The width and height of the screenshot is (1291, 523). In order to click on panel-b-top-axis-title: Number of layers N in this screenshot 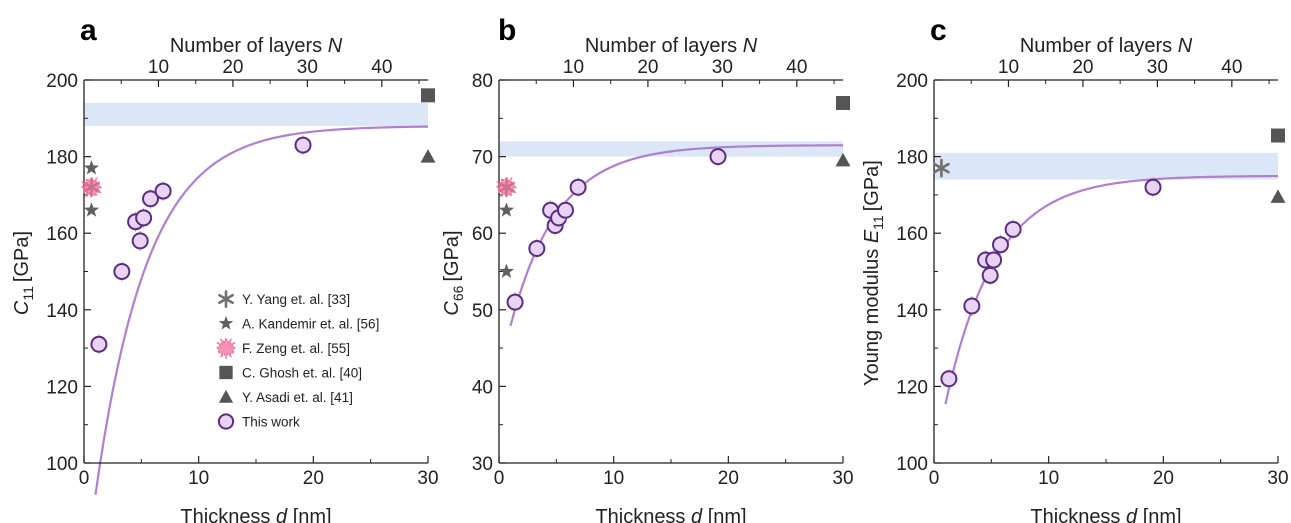, I will do `click(671, 46)`.